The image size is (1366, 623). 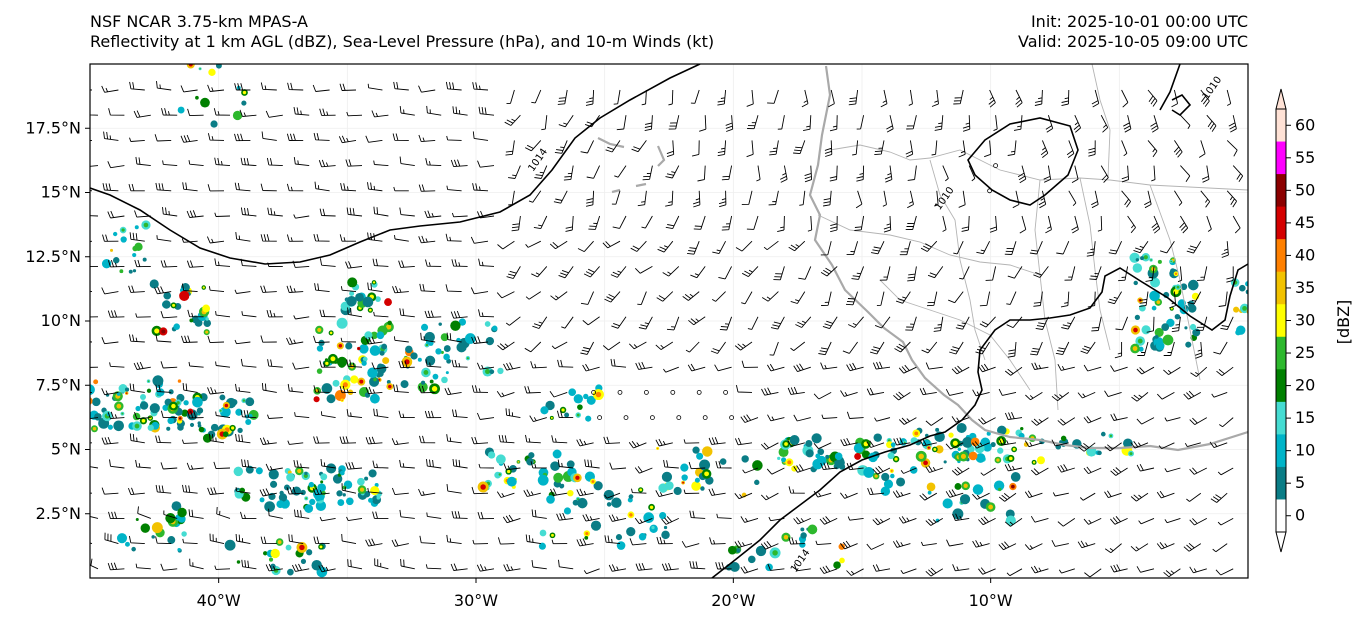 I want to click on colorbar-tick-label: 30, so click(x=1305, y=320).